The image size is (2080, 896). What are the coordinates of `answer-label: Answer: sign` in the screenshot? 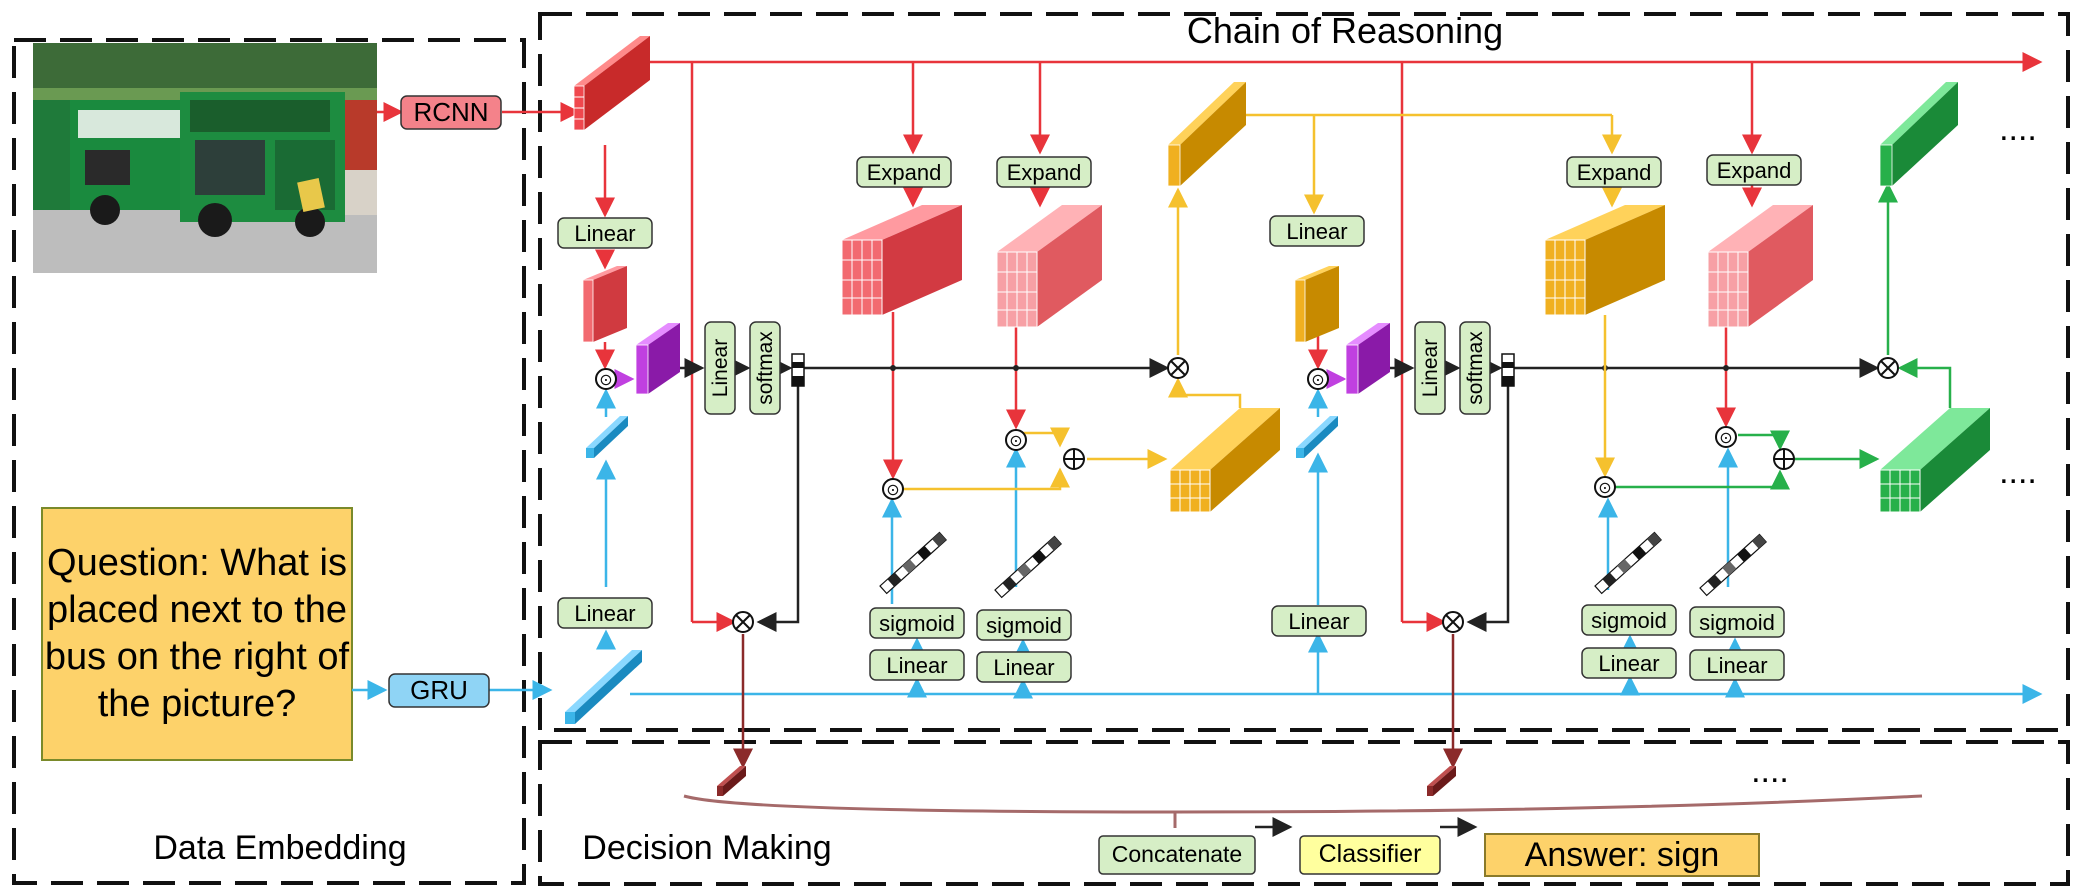 It's located at (1622, 855).